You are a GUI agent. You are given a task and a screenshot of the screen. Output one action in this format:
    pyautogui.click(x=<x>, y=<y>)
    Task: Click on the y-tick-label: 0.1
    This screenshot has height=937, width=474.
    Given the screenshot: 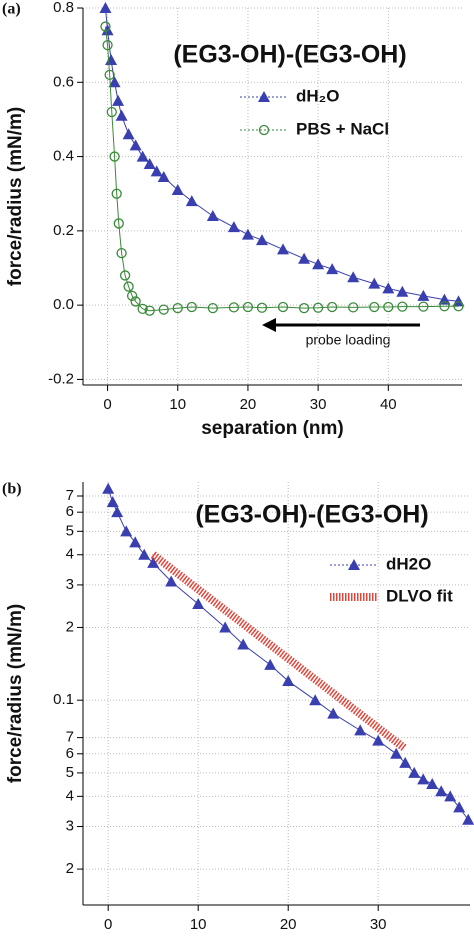 What is the action you would take?
    pyautogui.click(x=63, y=699)
    